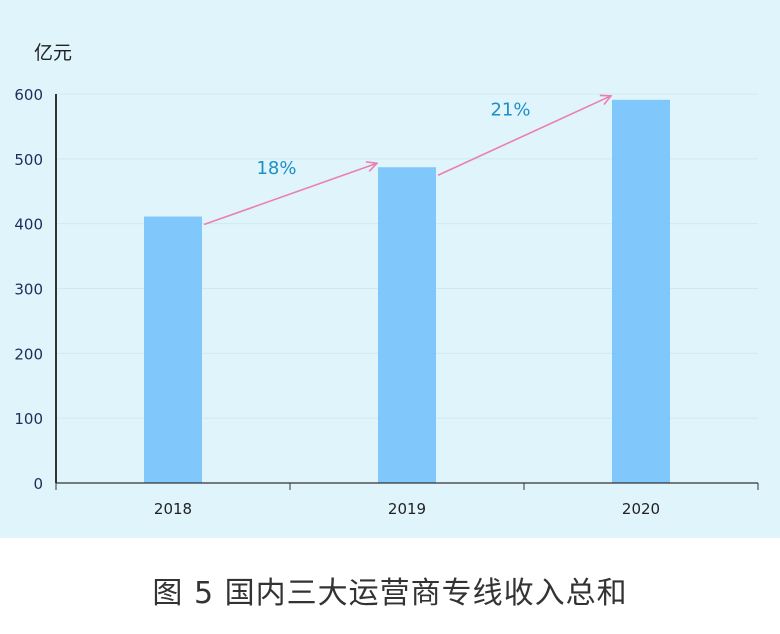 Image resolution: width=780 pixels, height=634 pixels. Describe the element at coordinates (173, 509) in the screenshot. I see `x-tick-label: 2018` at that location.